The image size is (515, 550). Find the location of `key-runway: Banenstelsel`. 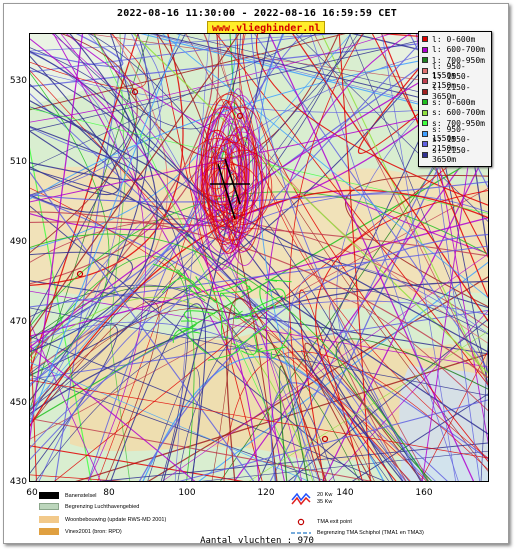

key-runway: Banenstelsel is located at coordinates (68, 495).